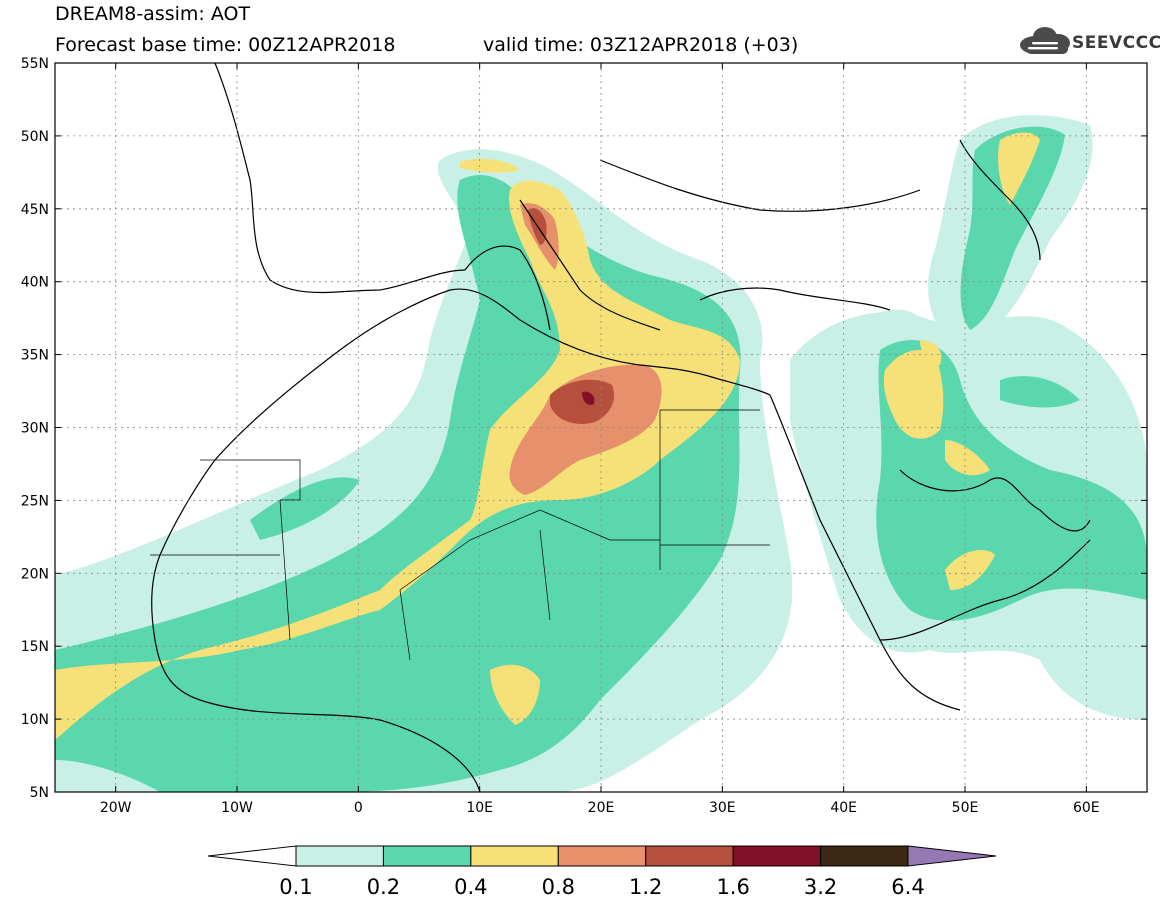 This screenshot has height=905, width=1165. I want to click on latitude-labels: 55N 50N 45N 40N 35N 30N 25N 20N 15N 10N 5N, so click(35, 428).